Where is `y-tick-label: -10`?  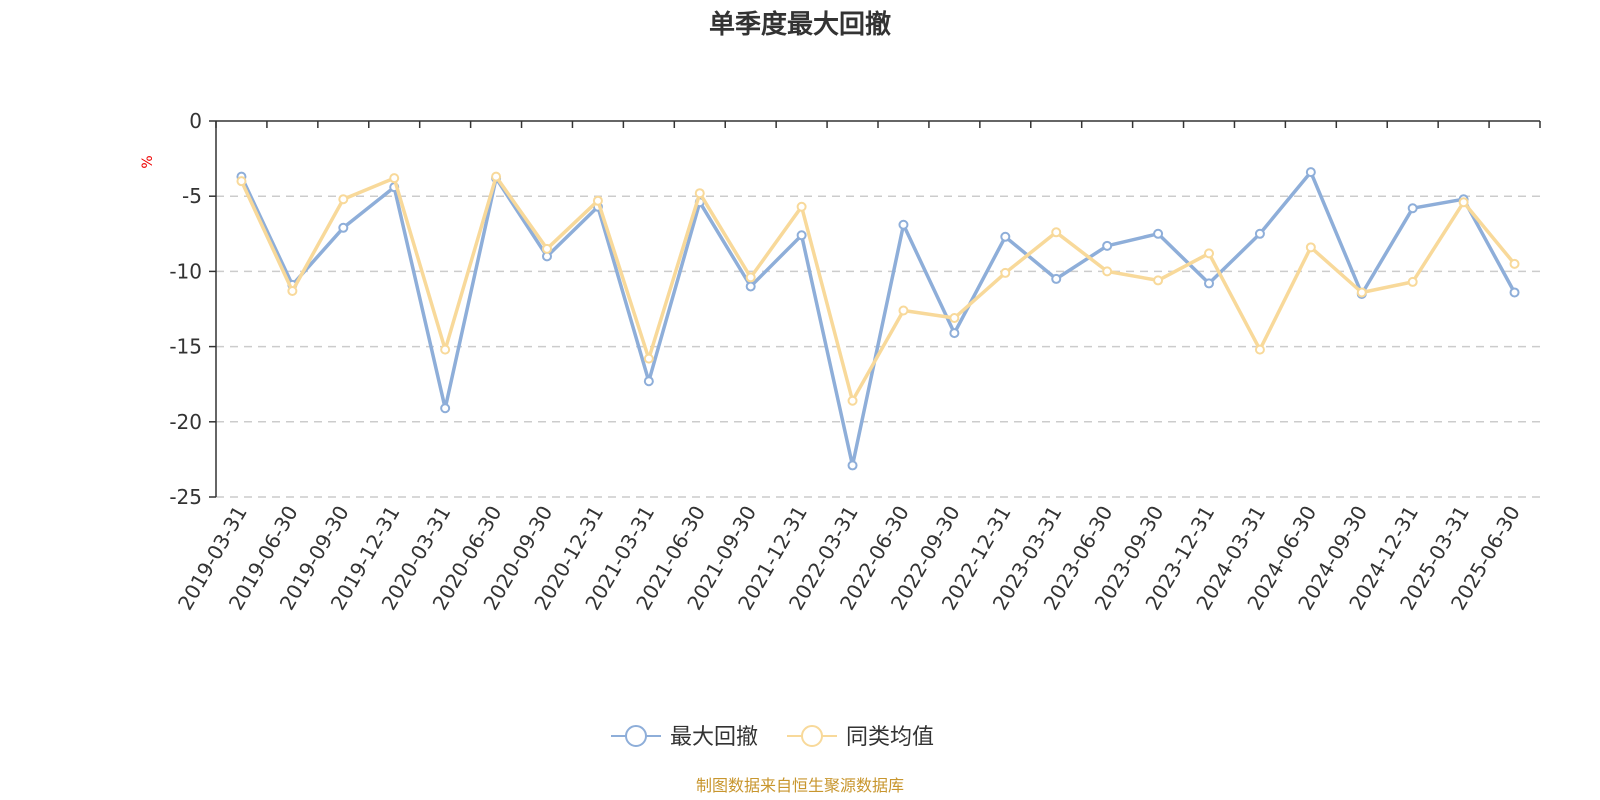
y-tick-label: -10 is located at coordinates (185, 271).